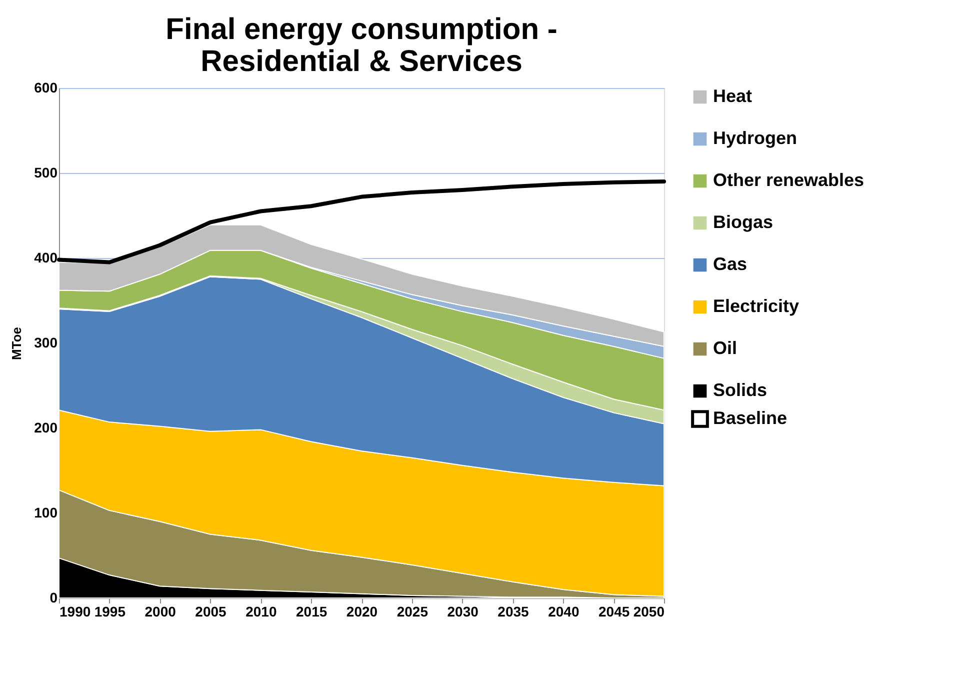 The height and width of the screenshot is (677, 978). What do you see at coordinates (362, 45) in the screenshot?
I see `chart-title: Final energy consumption - Residential & Services` at bounding box center [362, 45].